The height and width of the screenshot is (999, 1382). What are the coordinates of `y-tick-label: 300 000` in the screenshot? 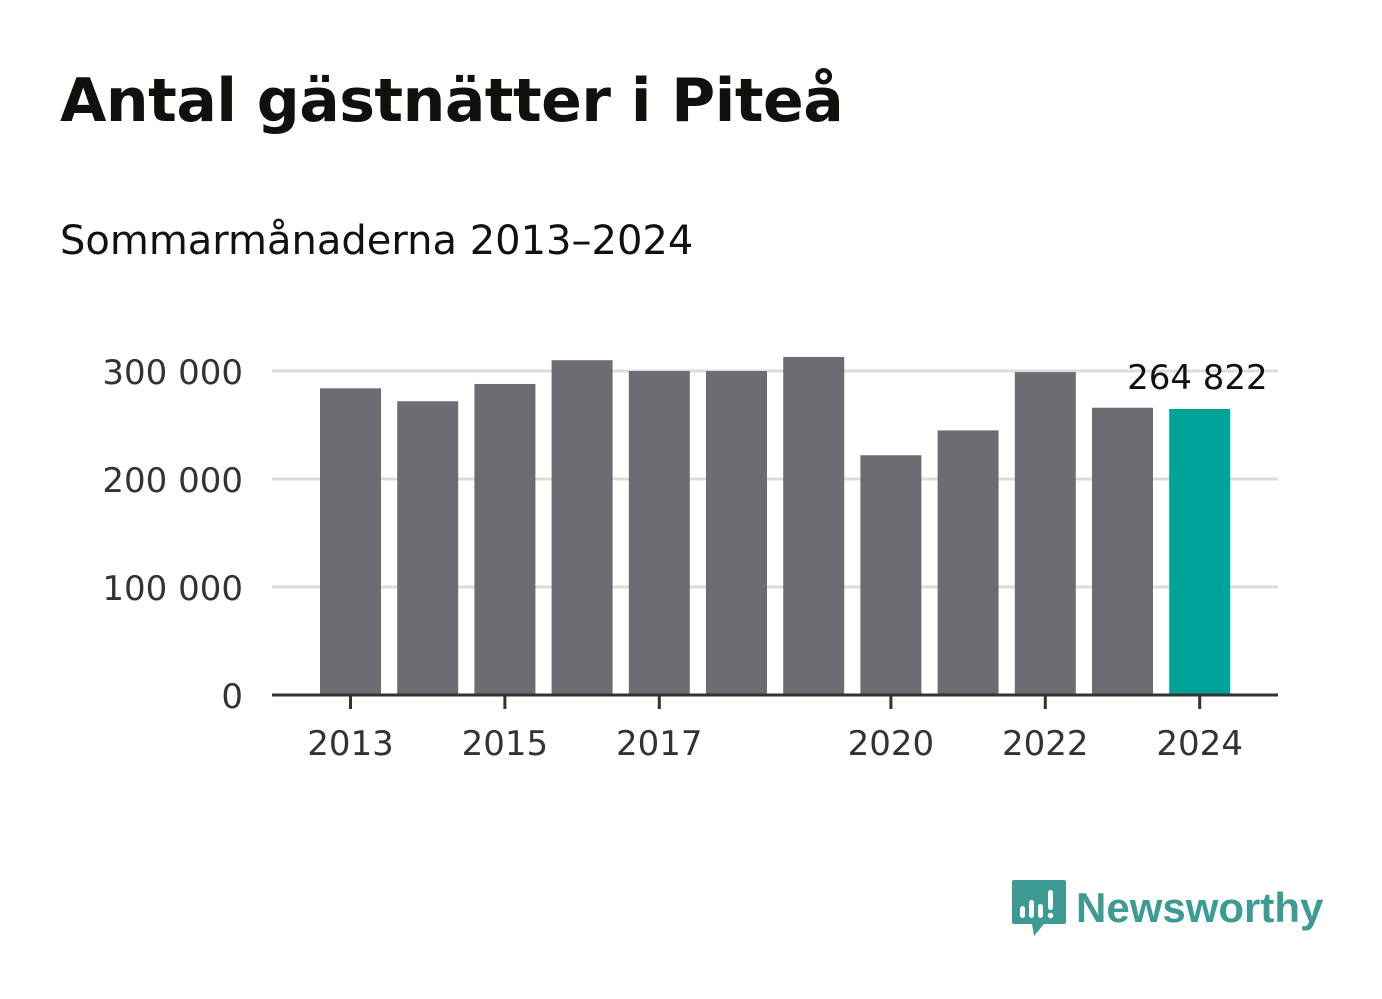 It's located at (172, 373).